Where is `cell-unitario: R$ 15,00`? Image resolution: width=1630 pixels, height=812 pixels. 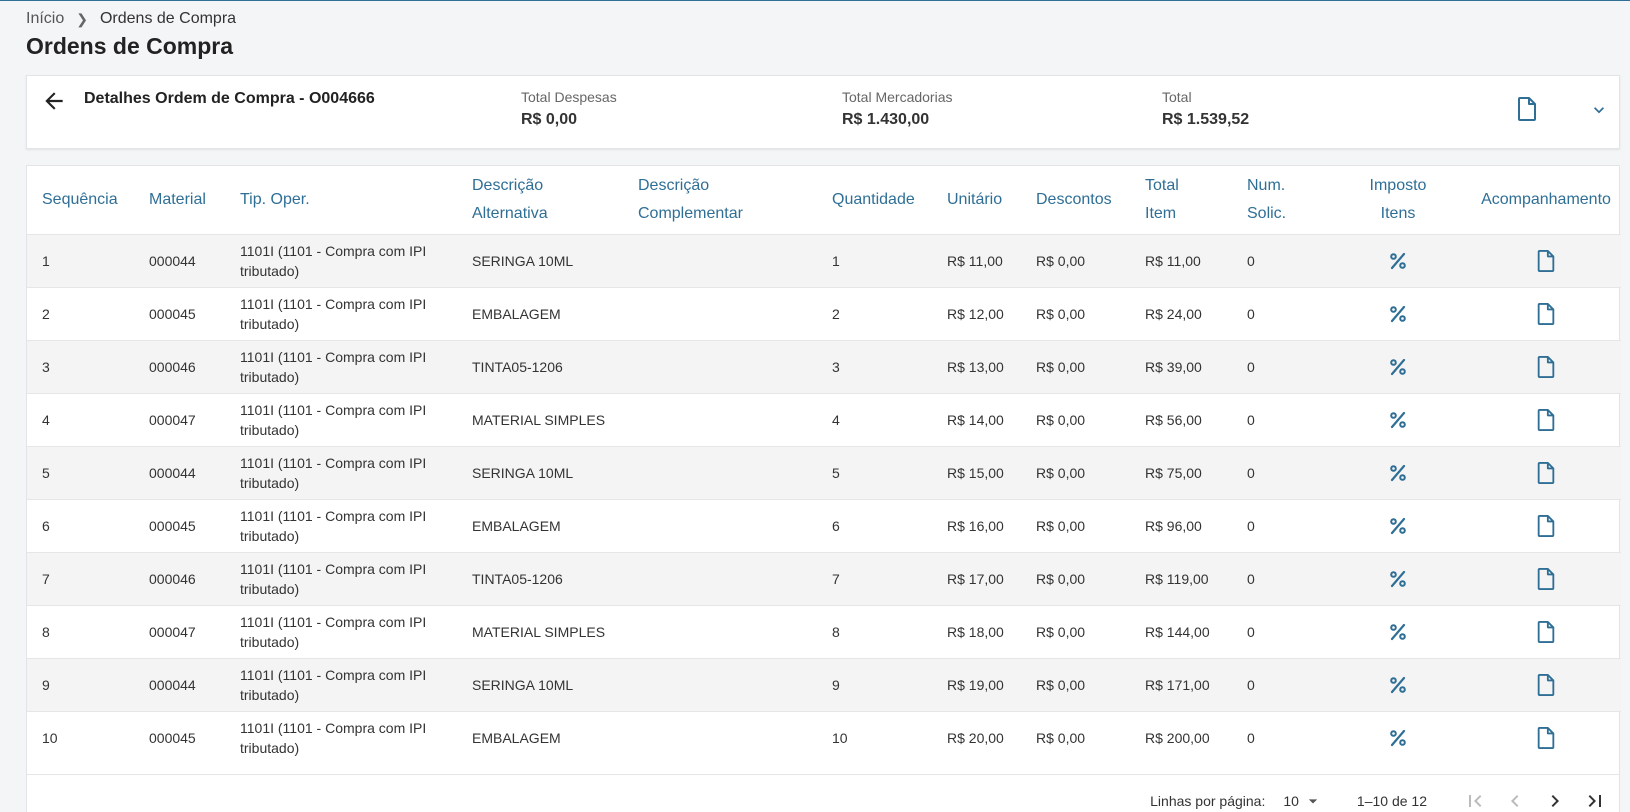
cell-unitario: R$ 15,00 is located at coordinates (975, 472).